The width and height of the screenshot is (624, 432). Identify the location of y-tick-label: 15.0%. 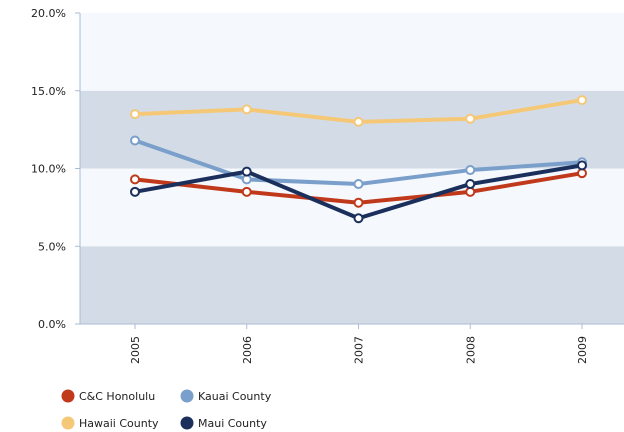
(48, 91).